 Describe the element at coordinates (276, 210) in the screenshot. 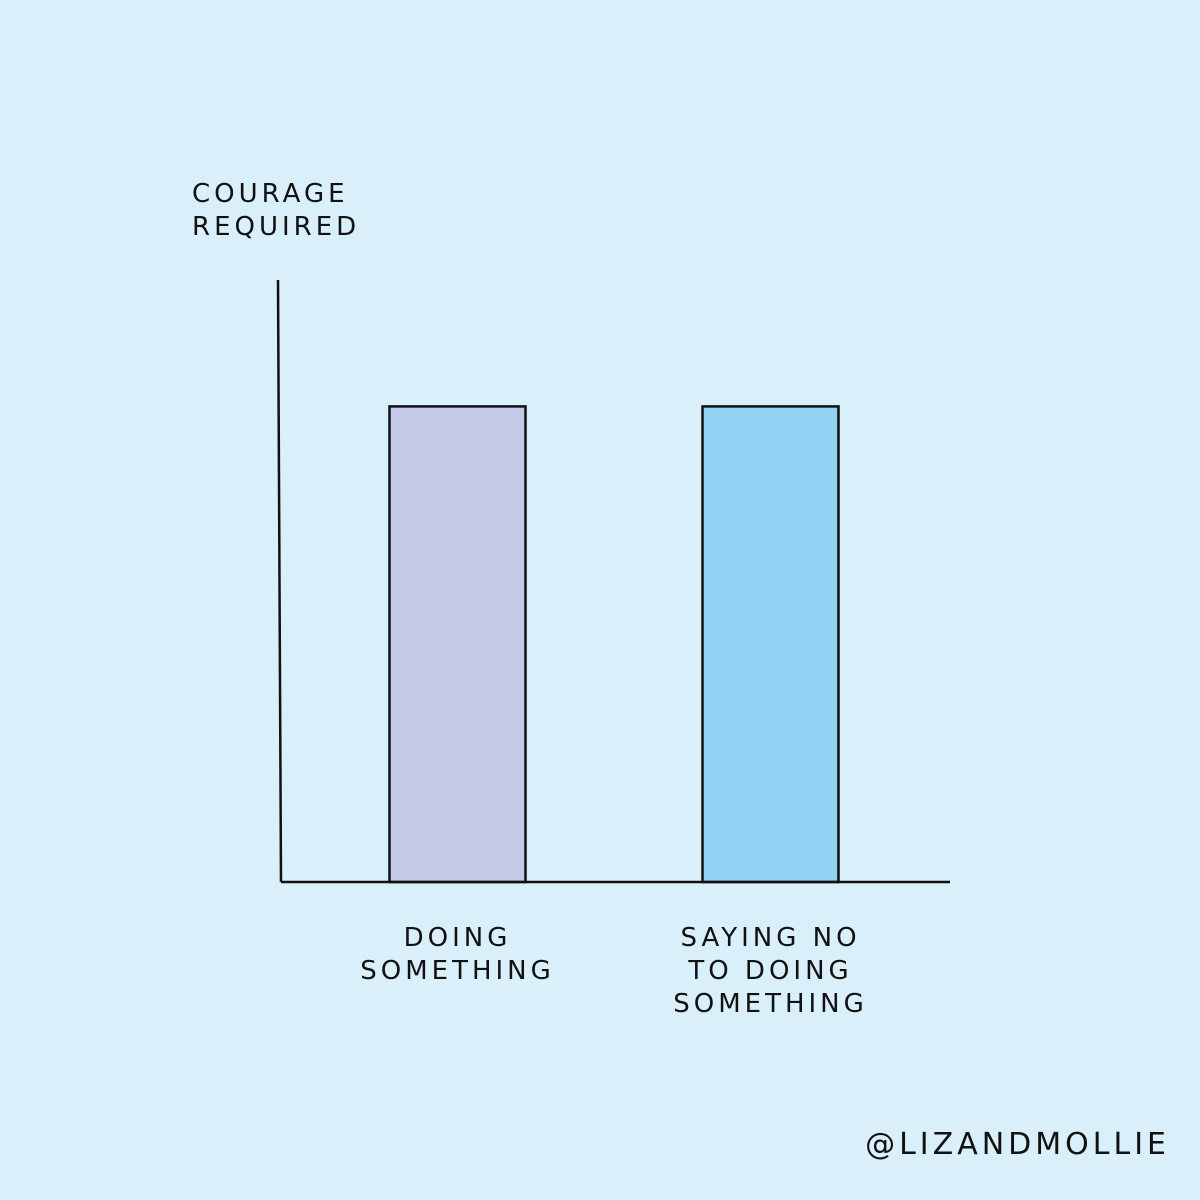

I see `y-axis-label: COURAGE REQUIRED` at that location.